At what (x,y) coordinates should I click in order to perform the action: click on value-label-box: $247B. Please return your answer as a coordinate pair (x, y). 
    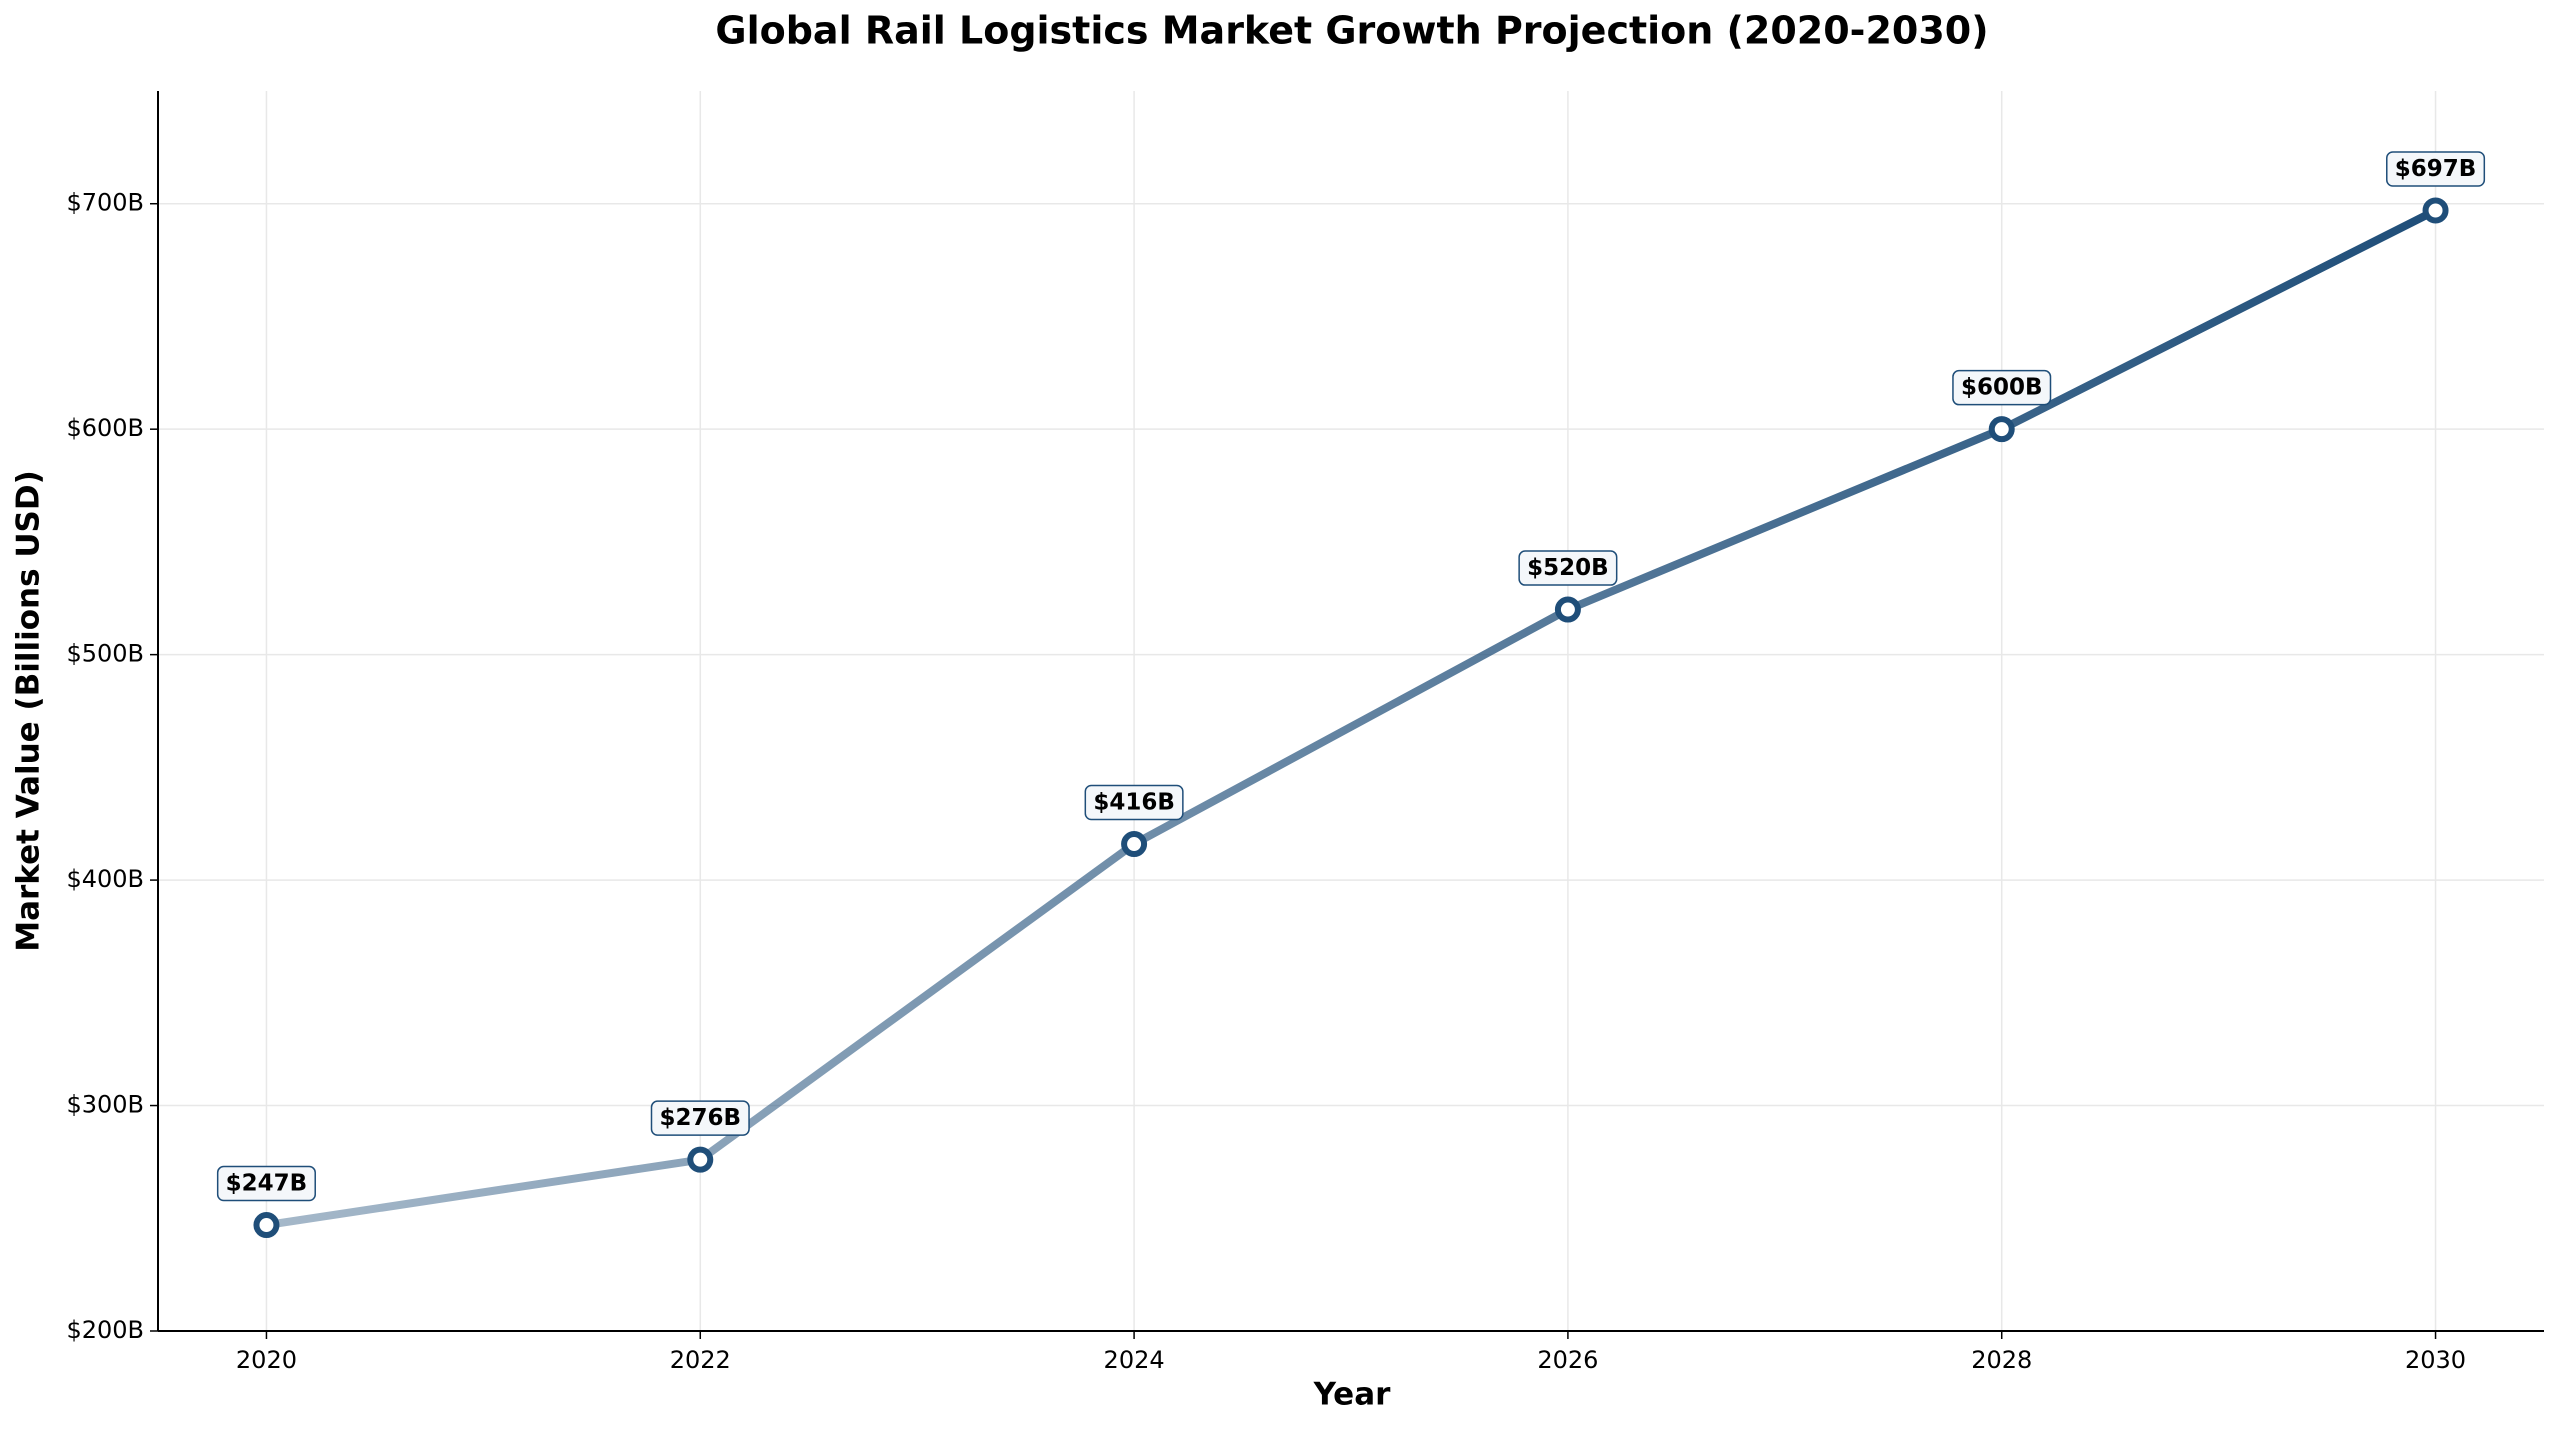
    Looking at the image, I should click on (266, 1183).